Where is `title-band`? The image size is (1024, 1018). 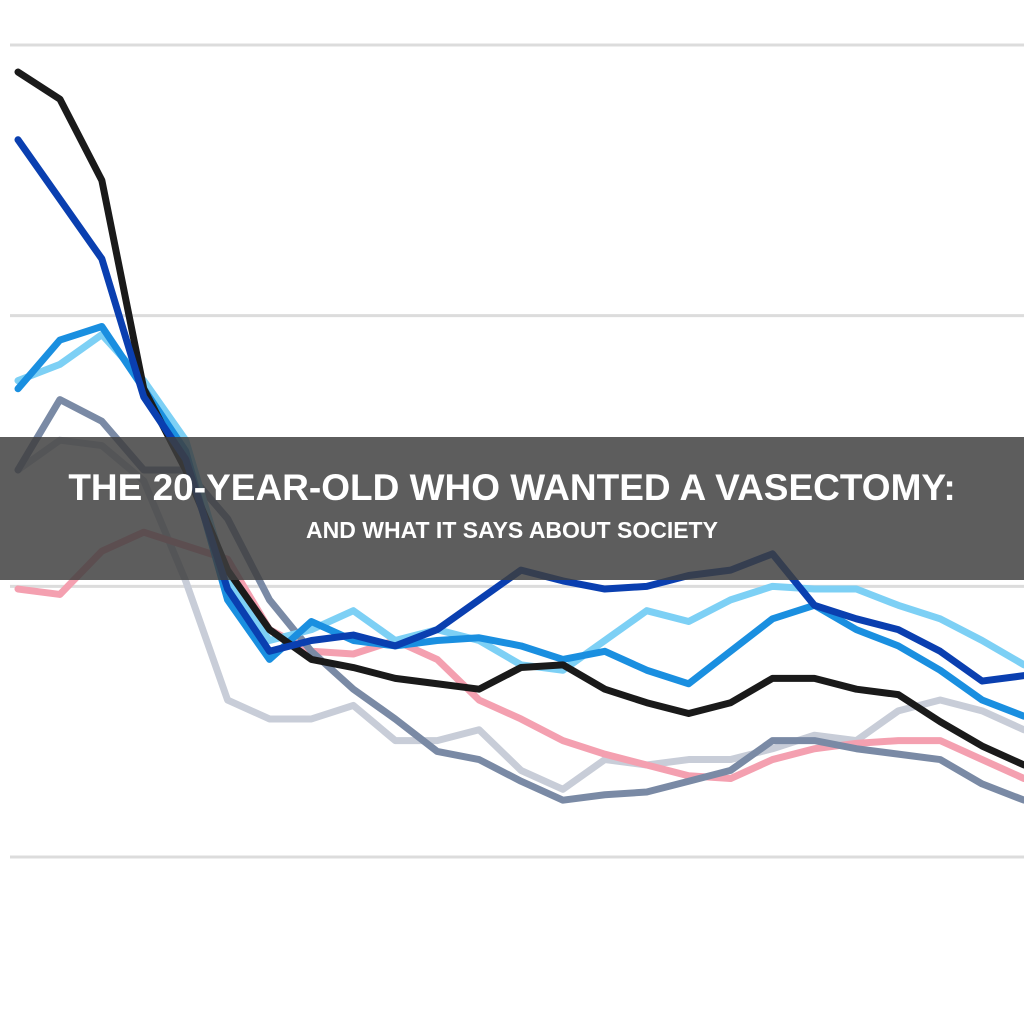 title-band is located at coordinates (512, 508).